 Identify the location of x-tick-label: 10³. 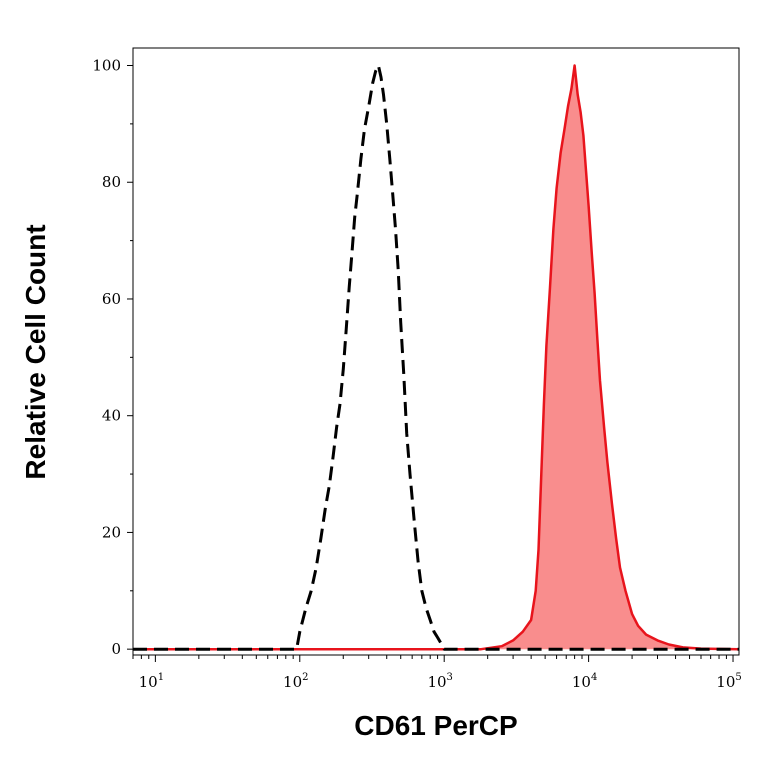
(439, 681).